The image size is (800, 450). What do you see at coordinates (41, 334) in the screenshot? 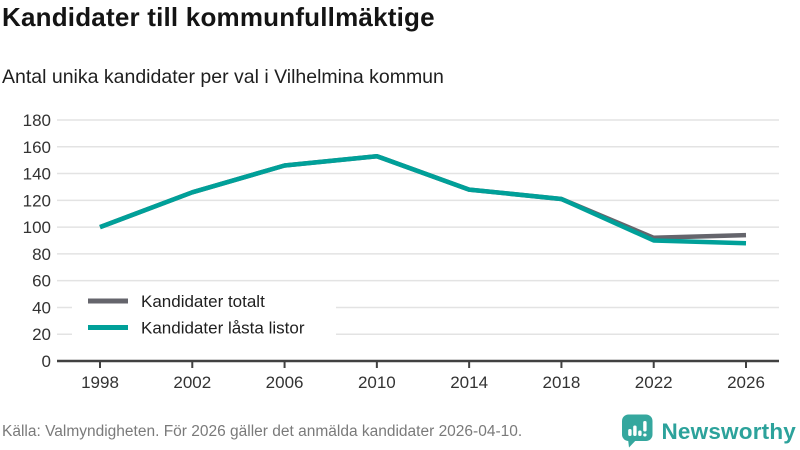
I see `y-axis-tick-label: 20` at bounding box center [41, 334].